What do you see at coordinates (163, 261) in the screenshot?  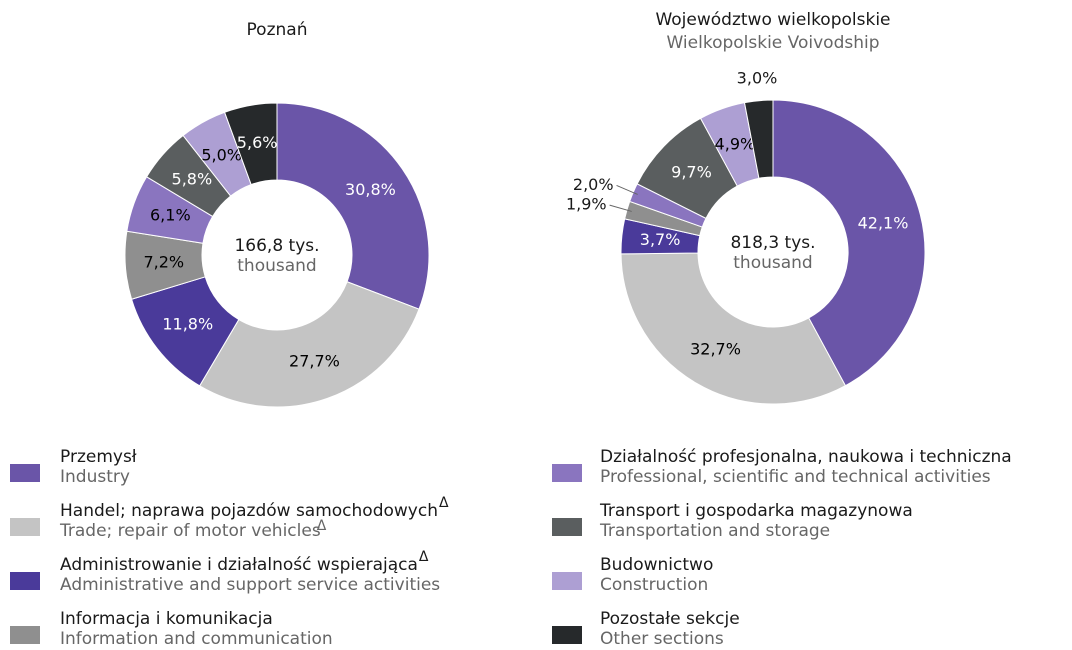 I see `data-label: 7,2%` at bounding box center [163, 261].